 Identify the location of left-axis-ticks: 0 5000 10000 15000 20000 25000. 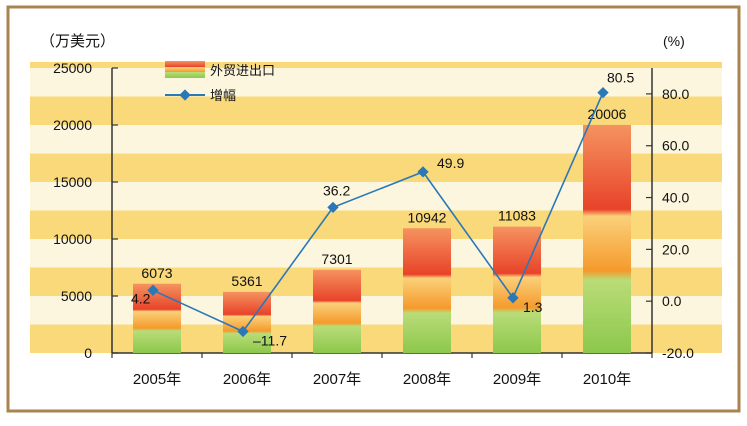
(85, 210).